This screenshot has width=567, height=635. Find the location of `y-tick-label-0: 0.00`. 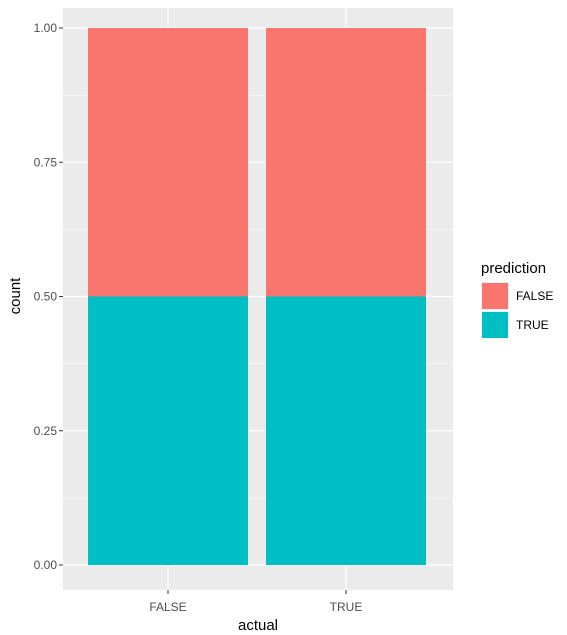

y-tick-label-0: 0.00 is located at coordinates (46, 565).